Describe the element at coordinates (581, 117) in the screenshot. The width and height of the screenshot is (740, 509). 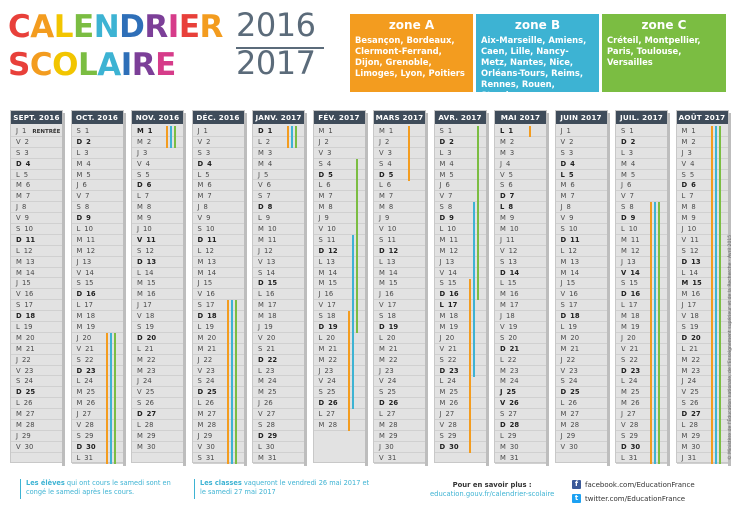
I see `month-header: JUIN 2017` at that location.